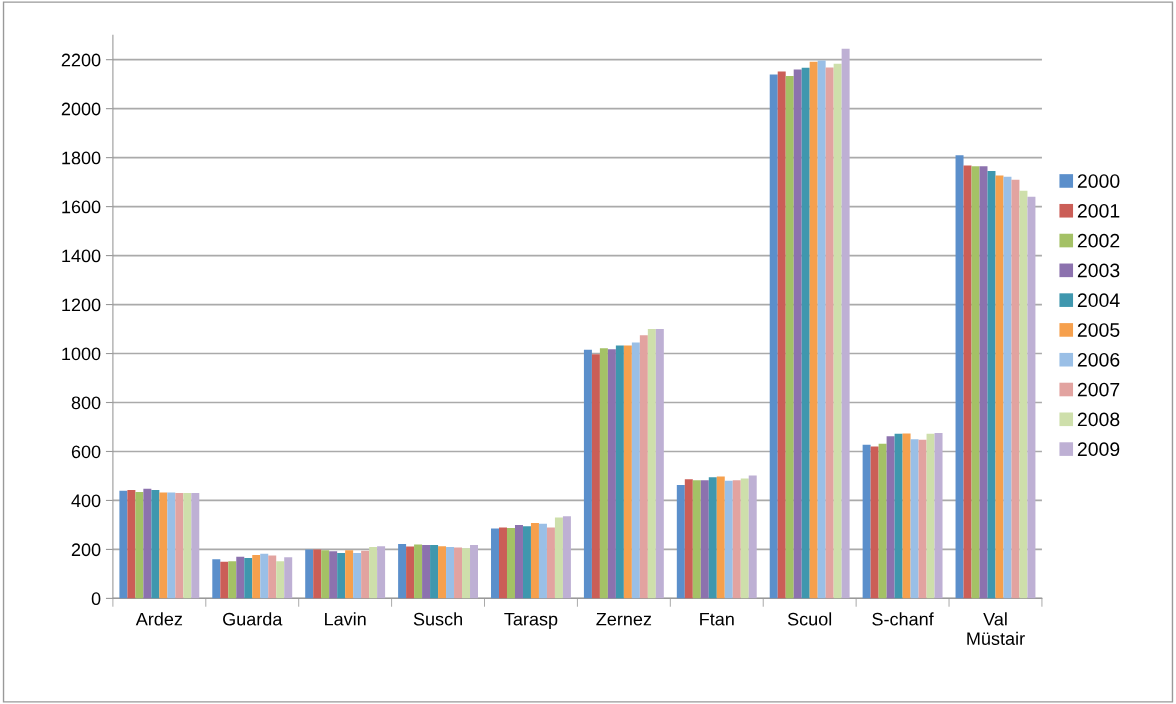 The image size is (1176, 704). What do you see at coordinates (996, 628) in the screenshot?
I see `x-tick-label: Val Müstair` at bounding box center [996, 628].